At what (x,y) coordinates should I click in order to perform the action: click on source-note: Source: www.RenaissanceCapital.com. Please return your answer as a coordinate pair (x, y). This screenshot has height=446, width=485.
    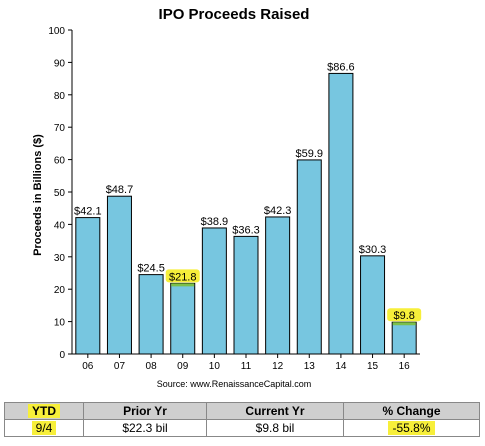
    Looking at the image, I should click on (234, 384).